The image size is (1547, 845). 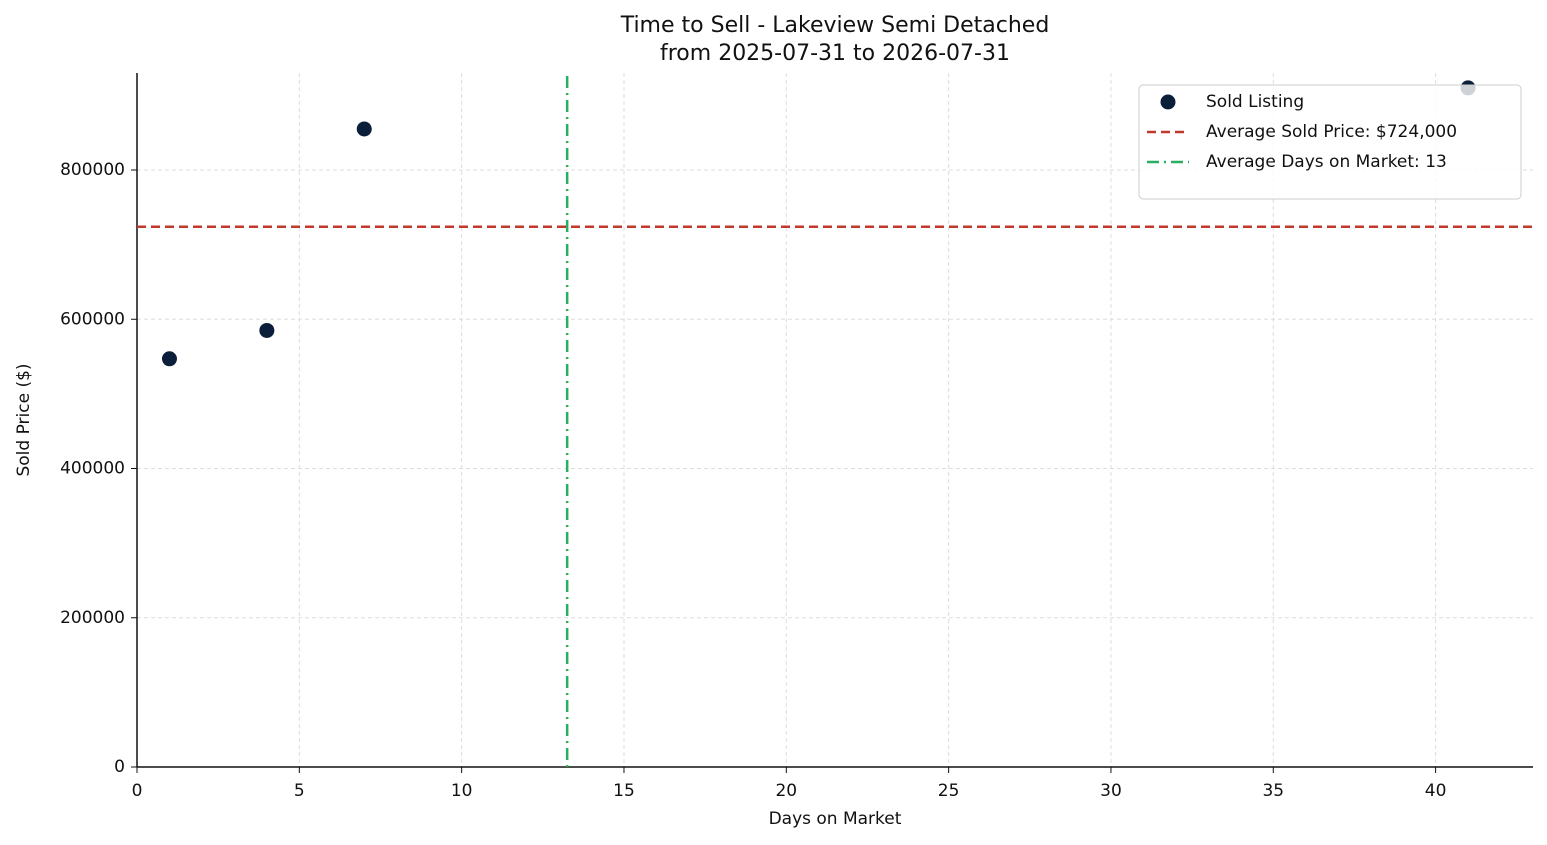 What do you see at coordinates (1273, 791) in the screenshot?
I see `x-tick-label: 35` at bounding box center [1273, 791].